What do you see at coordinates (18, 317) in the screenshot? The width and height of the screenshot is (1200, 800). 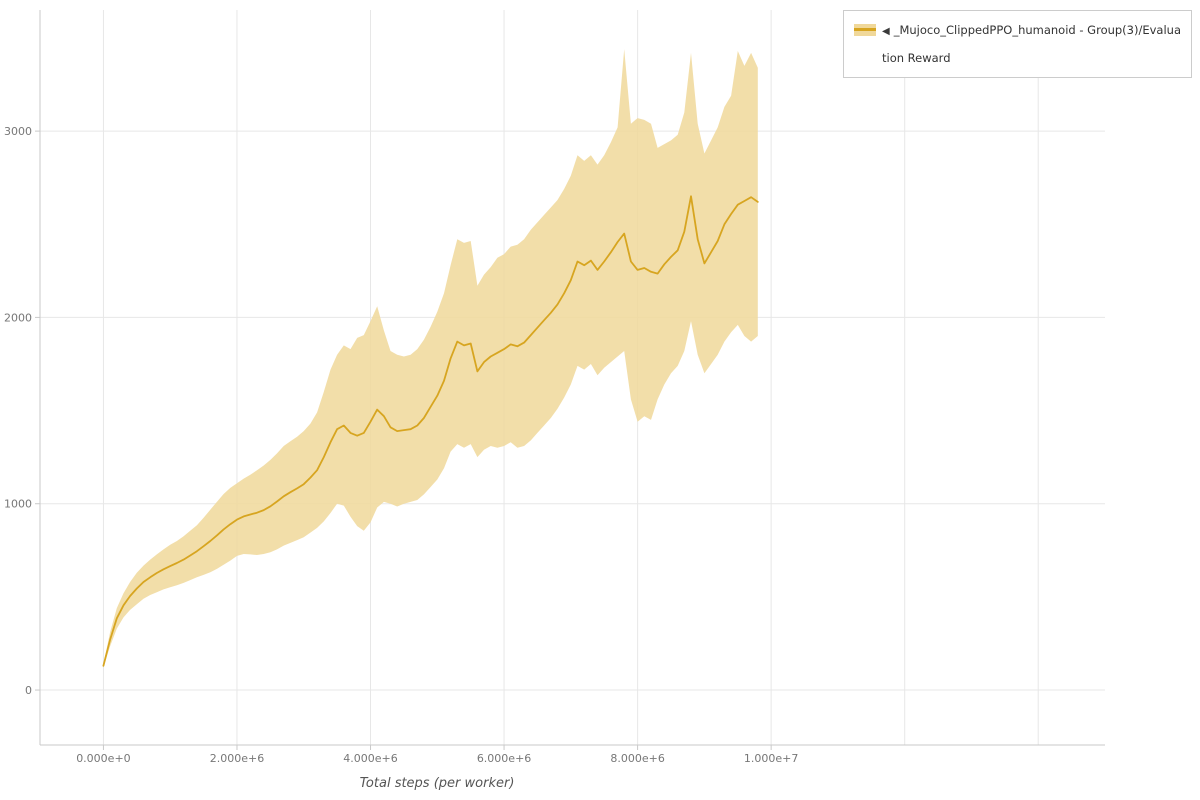 I see `y-tick-label: 2000` at bounding box center [18, 317].